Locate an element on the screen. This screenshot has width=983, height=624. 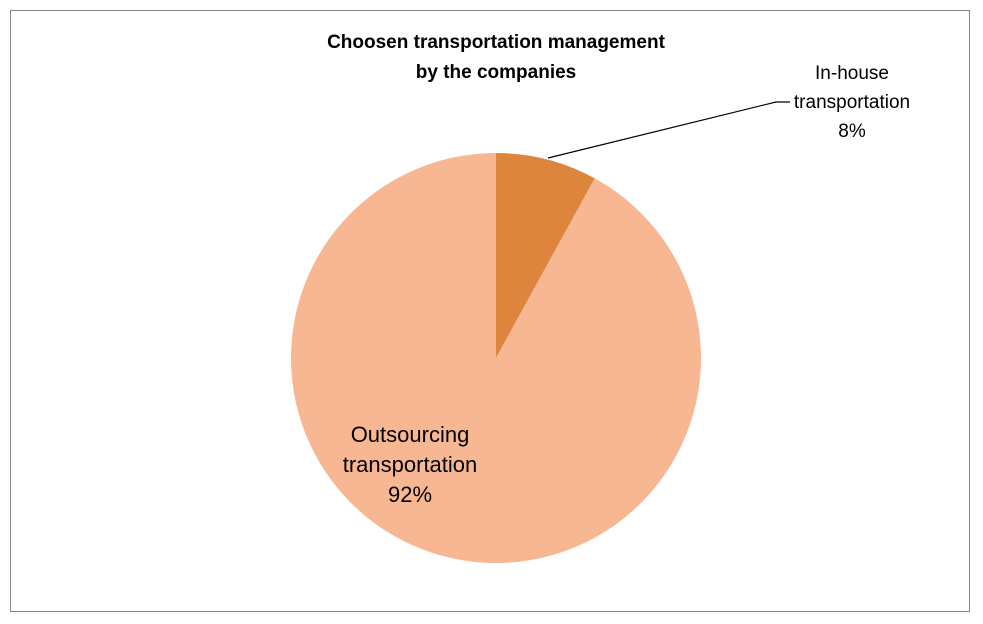
slice-value-outsourcing: 92% is located at coordinates (410, 494).